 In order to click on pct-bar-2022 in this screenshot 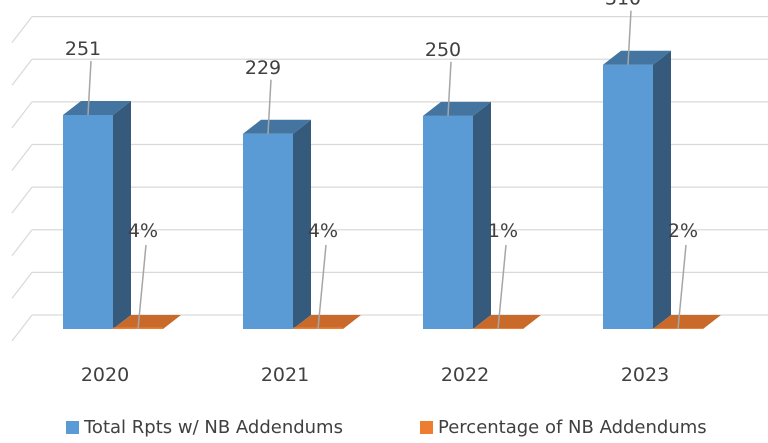, I will do `click(507, 322)`.